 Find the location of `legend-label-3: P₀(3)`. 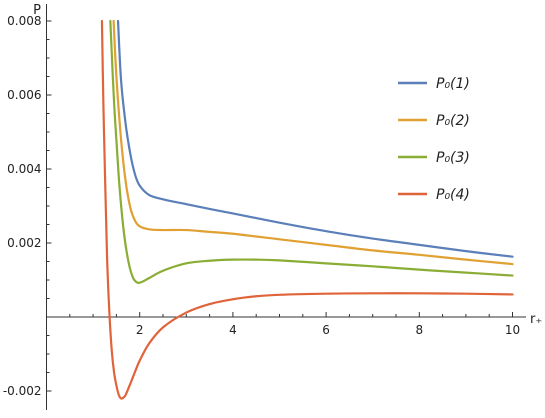

legend-label-3: P₀(3) is located at coordinates (453, 158).